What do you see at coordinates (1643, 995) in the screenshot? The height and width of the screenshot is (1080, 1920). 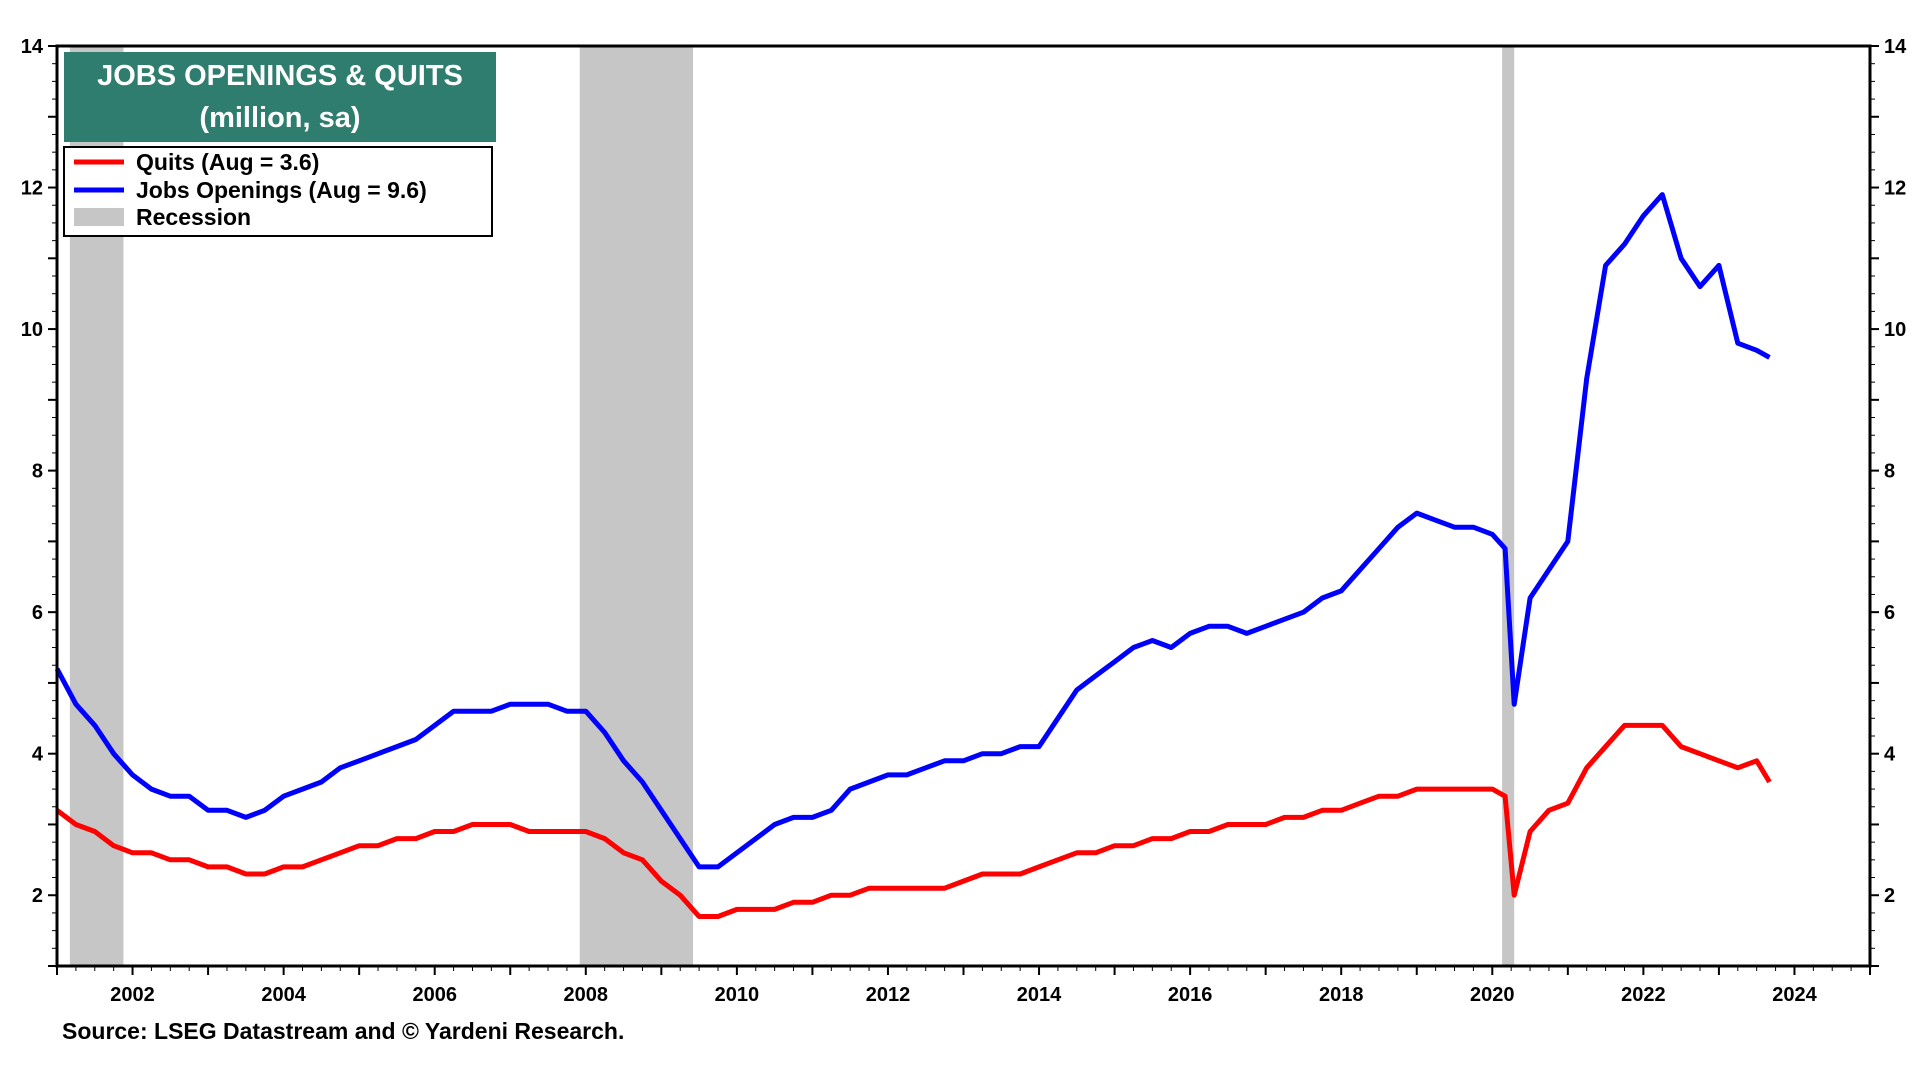 I see `x-tick-label: 2022` at bounding box center [1643, 995].